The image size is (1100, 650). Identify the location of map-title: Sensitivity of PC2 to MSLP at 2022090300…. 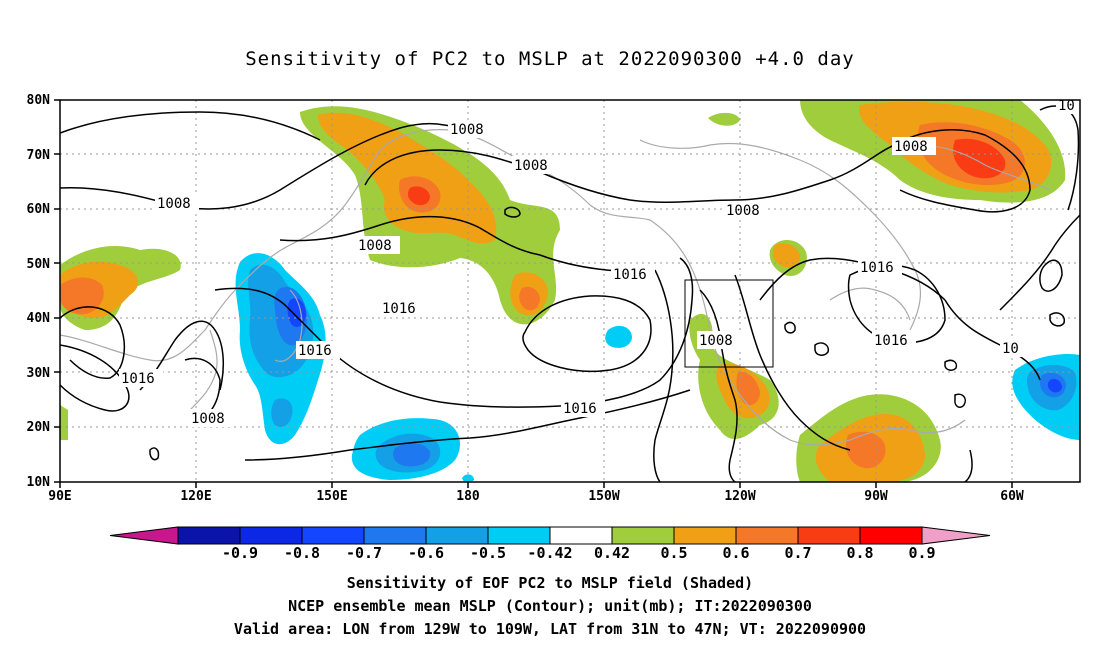
(550, 59).